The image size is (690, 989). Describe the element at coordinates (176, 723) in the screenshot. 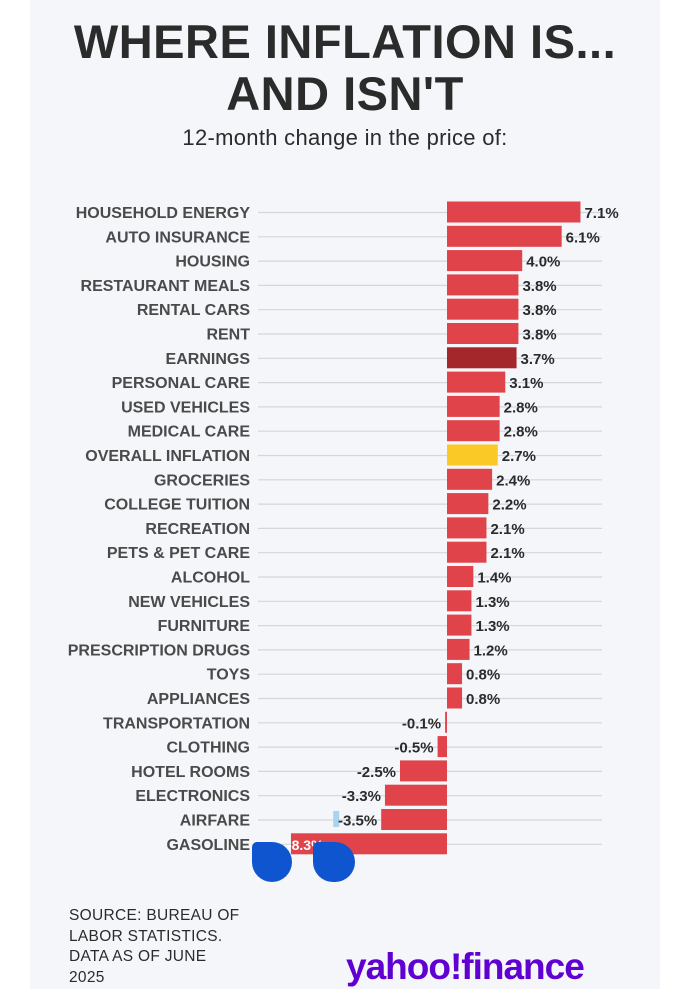

I see `category-label: TRANSPORTATION` at that location.